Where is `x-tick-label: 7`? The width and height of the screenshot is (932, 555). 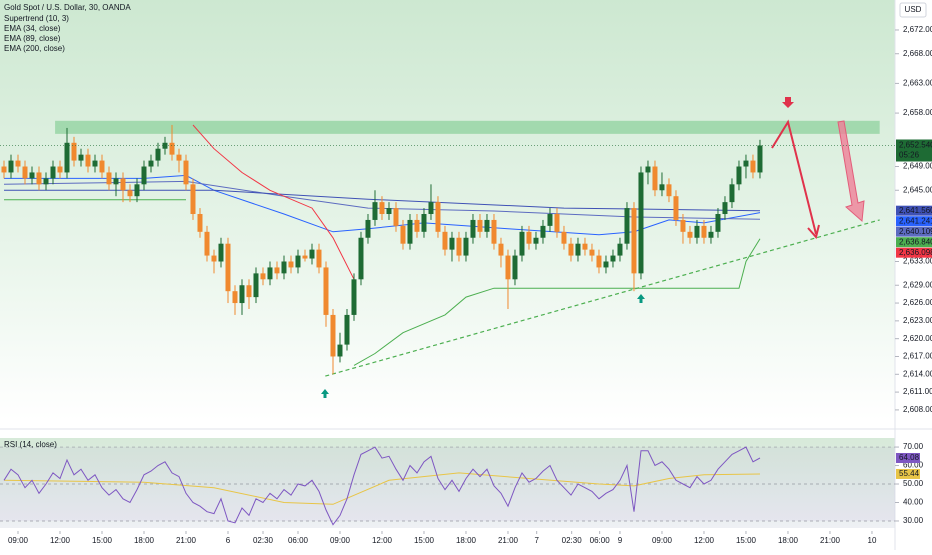
x-tick-label: 7 is located at coordinates (536, 540).